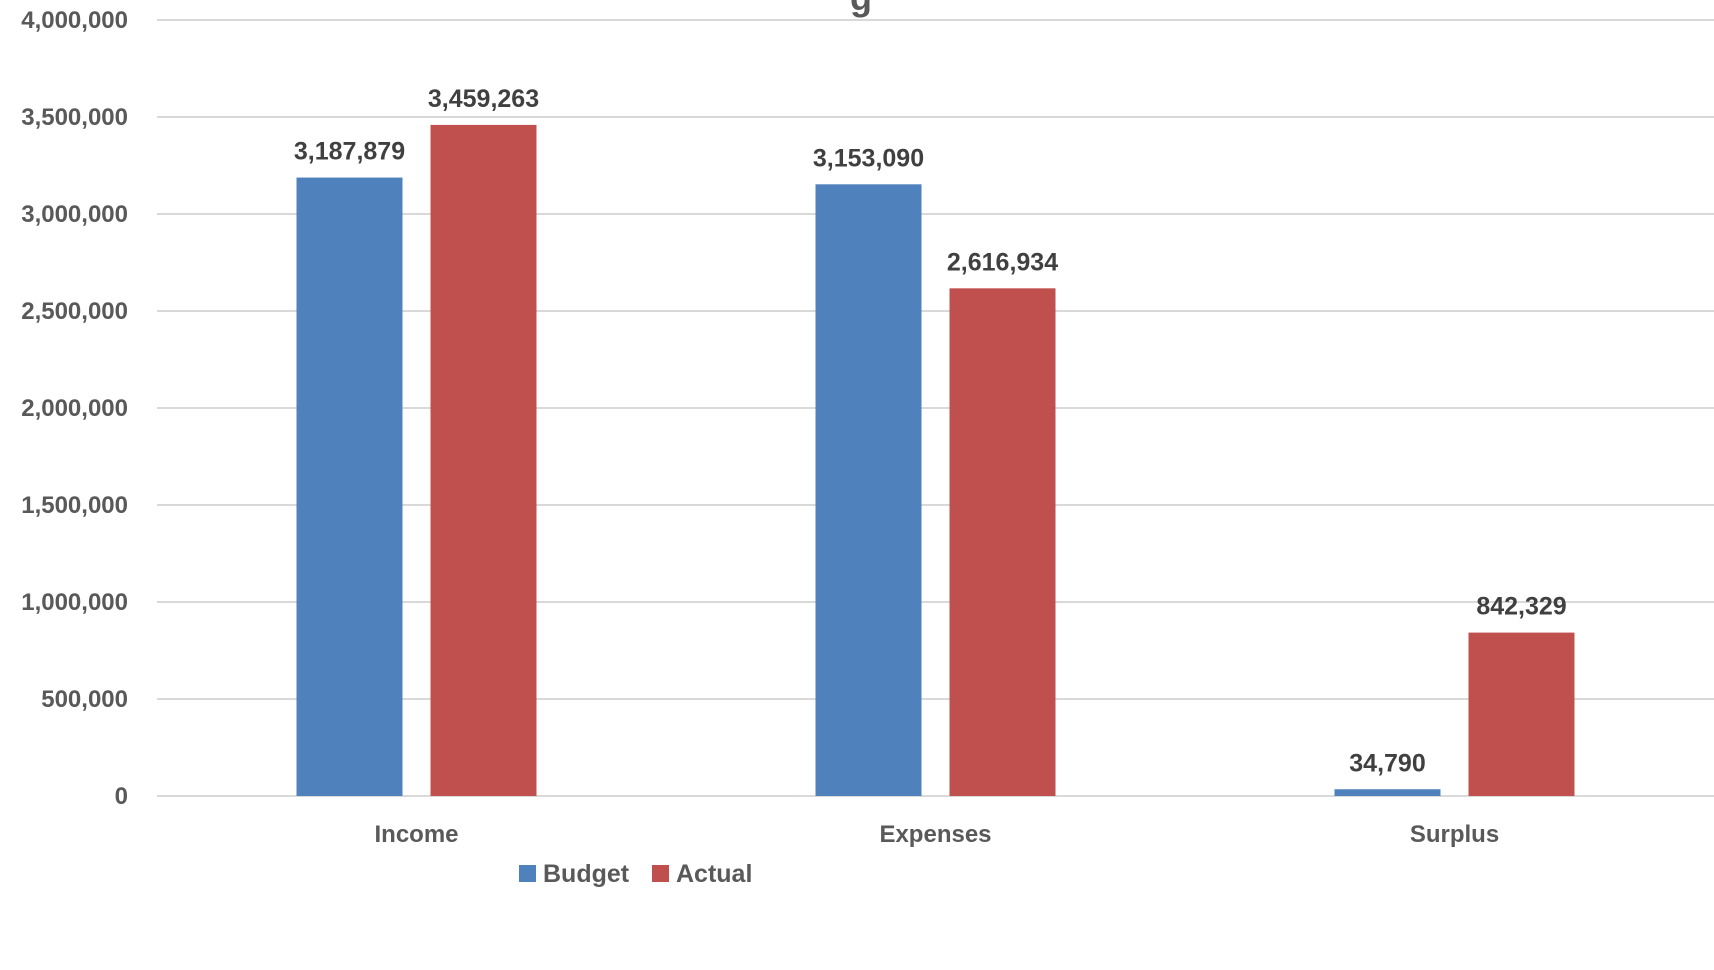 The image size is (1714, 970). I want to click on bar-budget-income, so click(349, 487).